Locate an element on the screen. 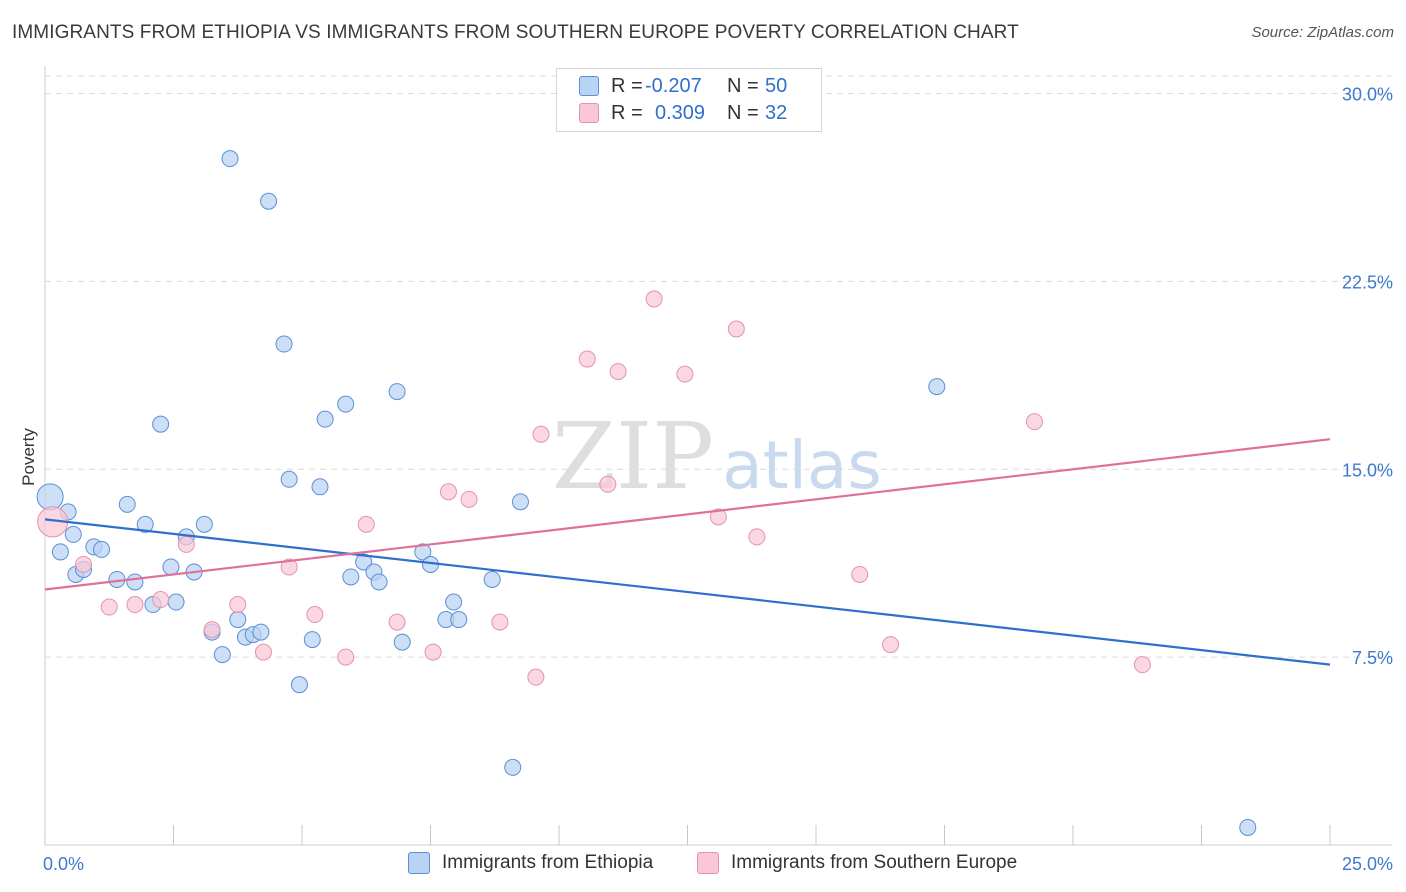 This screenshot has height=892, width=1406. legend-label-ethiopia: Immigrants from Ethiopia is located at coordinates (548, 862).